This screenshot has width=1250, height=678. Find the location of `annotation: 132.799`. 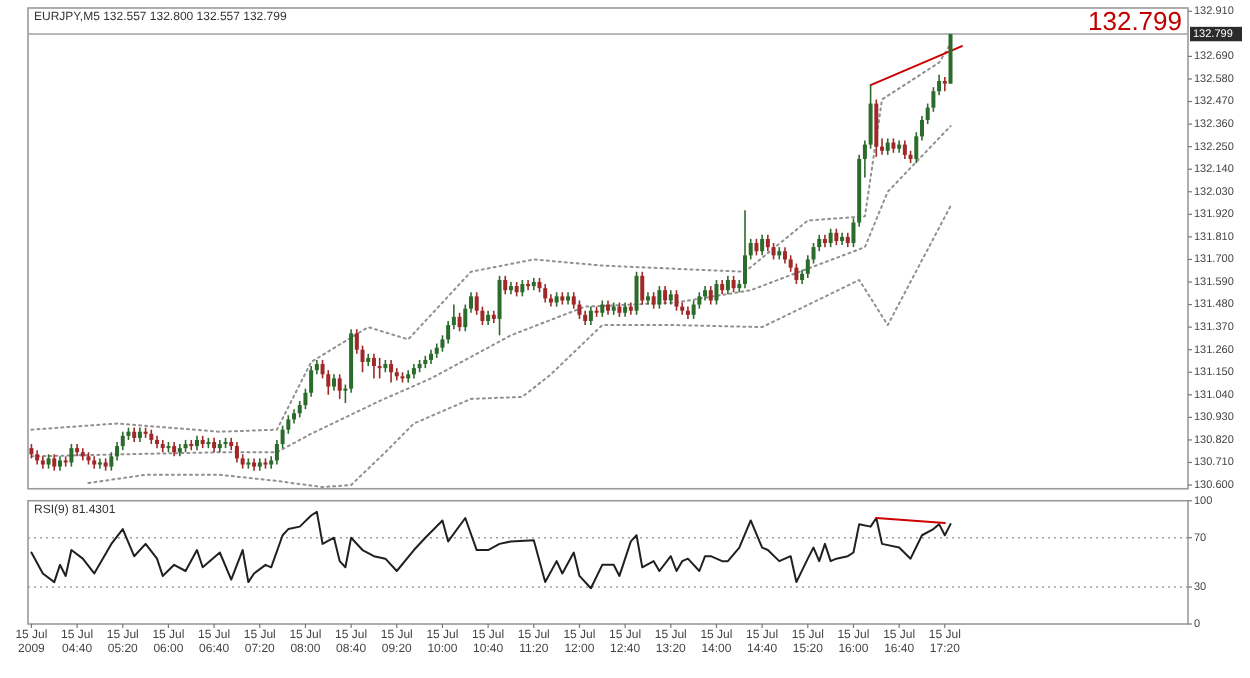

annotation: 132.799 is located at coordinates (1135, 21).